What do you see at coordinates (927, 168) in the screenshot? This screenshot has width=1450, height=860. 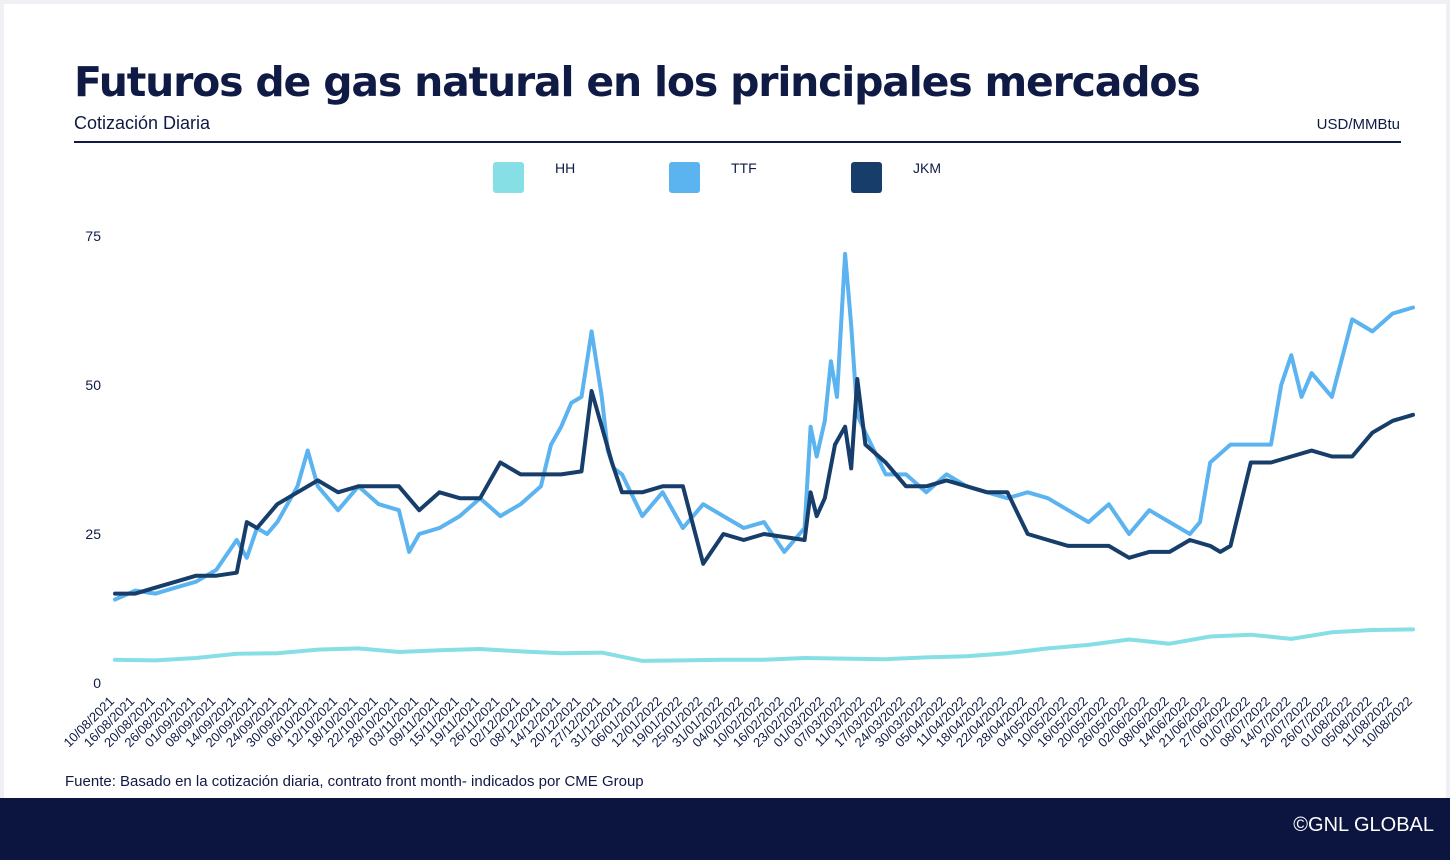 I see `legend-label-jkm: JKM` at bounding box center [927, 168].